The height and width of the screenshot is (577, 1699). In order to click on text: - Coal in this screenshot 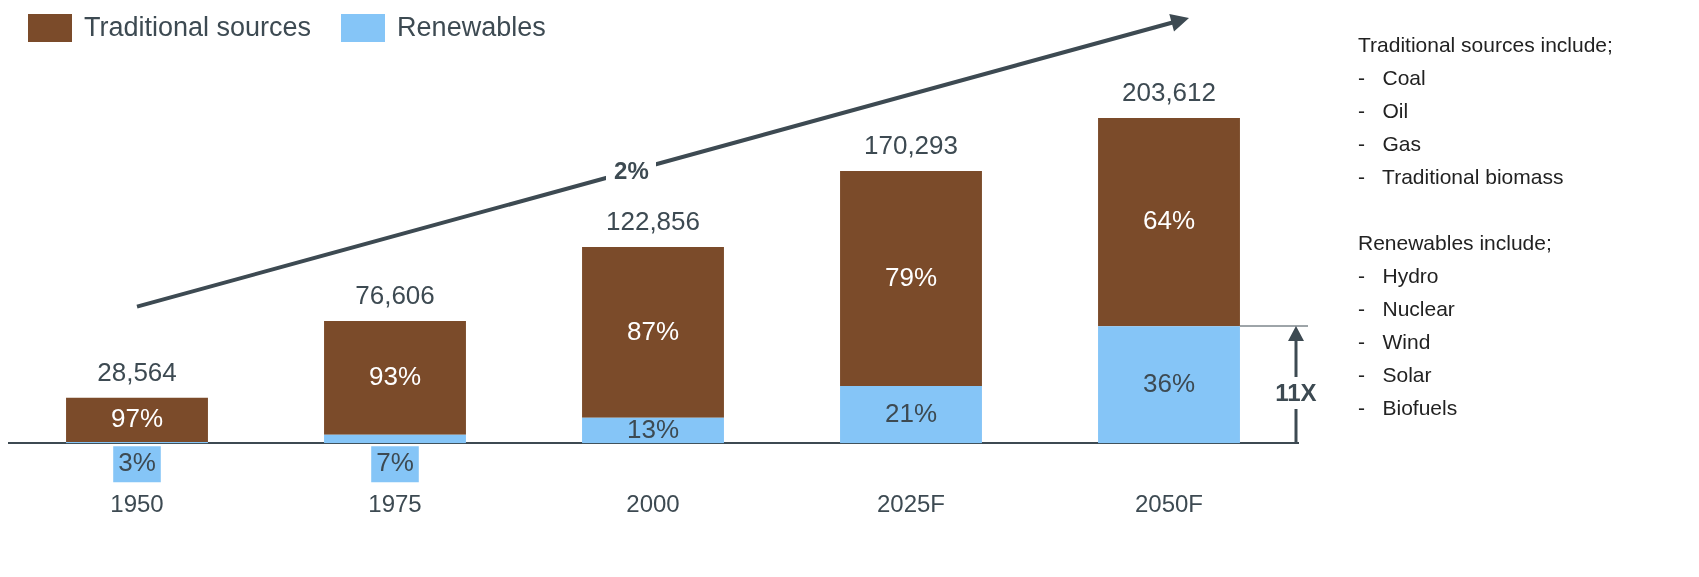, I will do `click(1392, 78)`.